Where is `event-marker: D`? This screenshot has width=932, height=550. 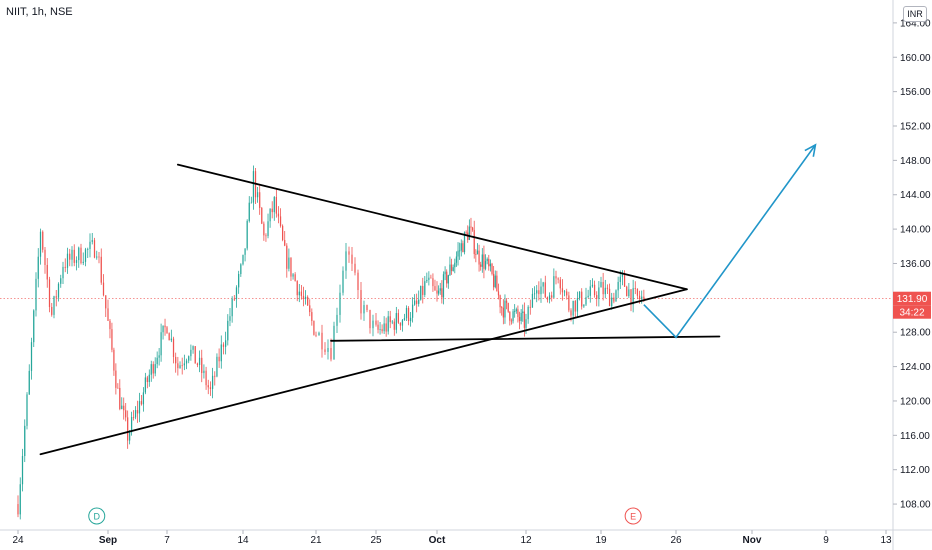
event-marker: D is located at coordinates (97, 516).